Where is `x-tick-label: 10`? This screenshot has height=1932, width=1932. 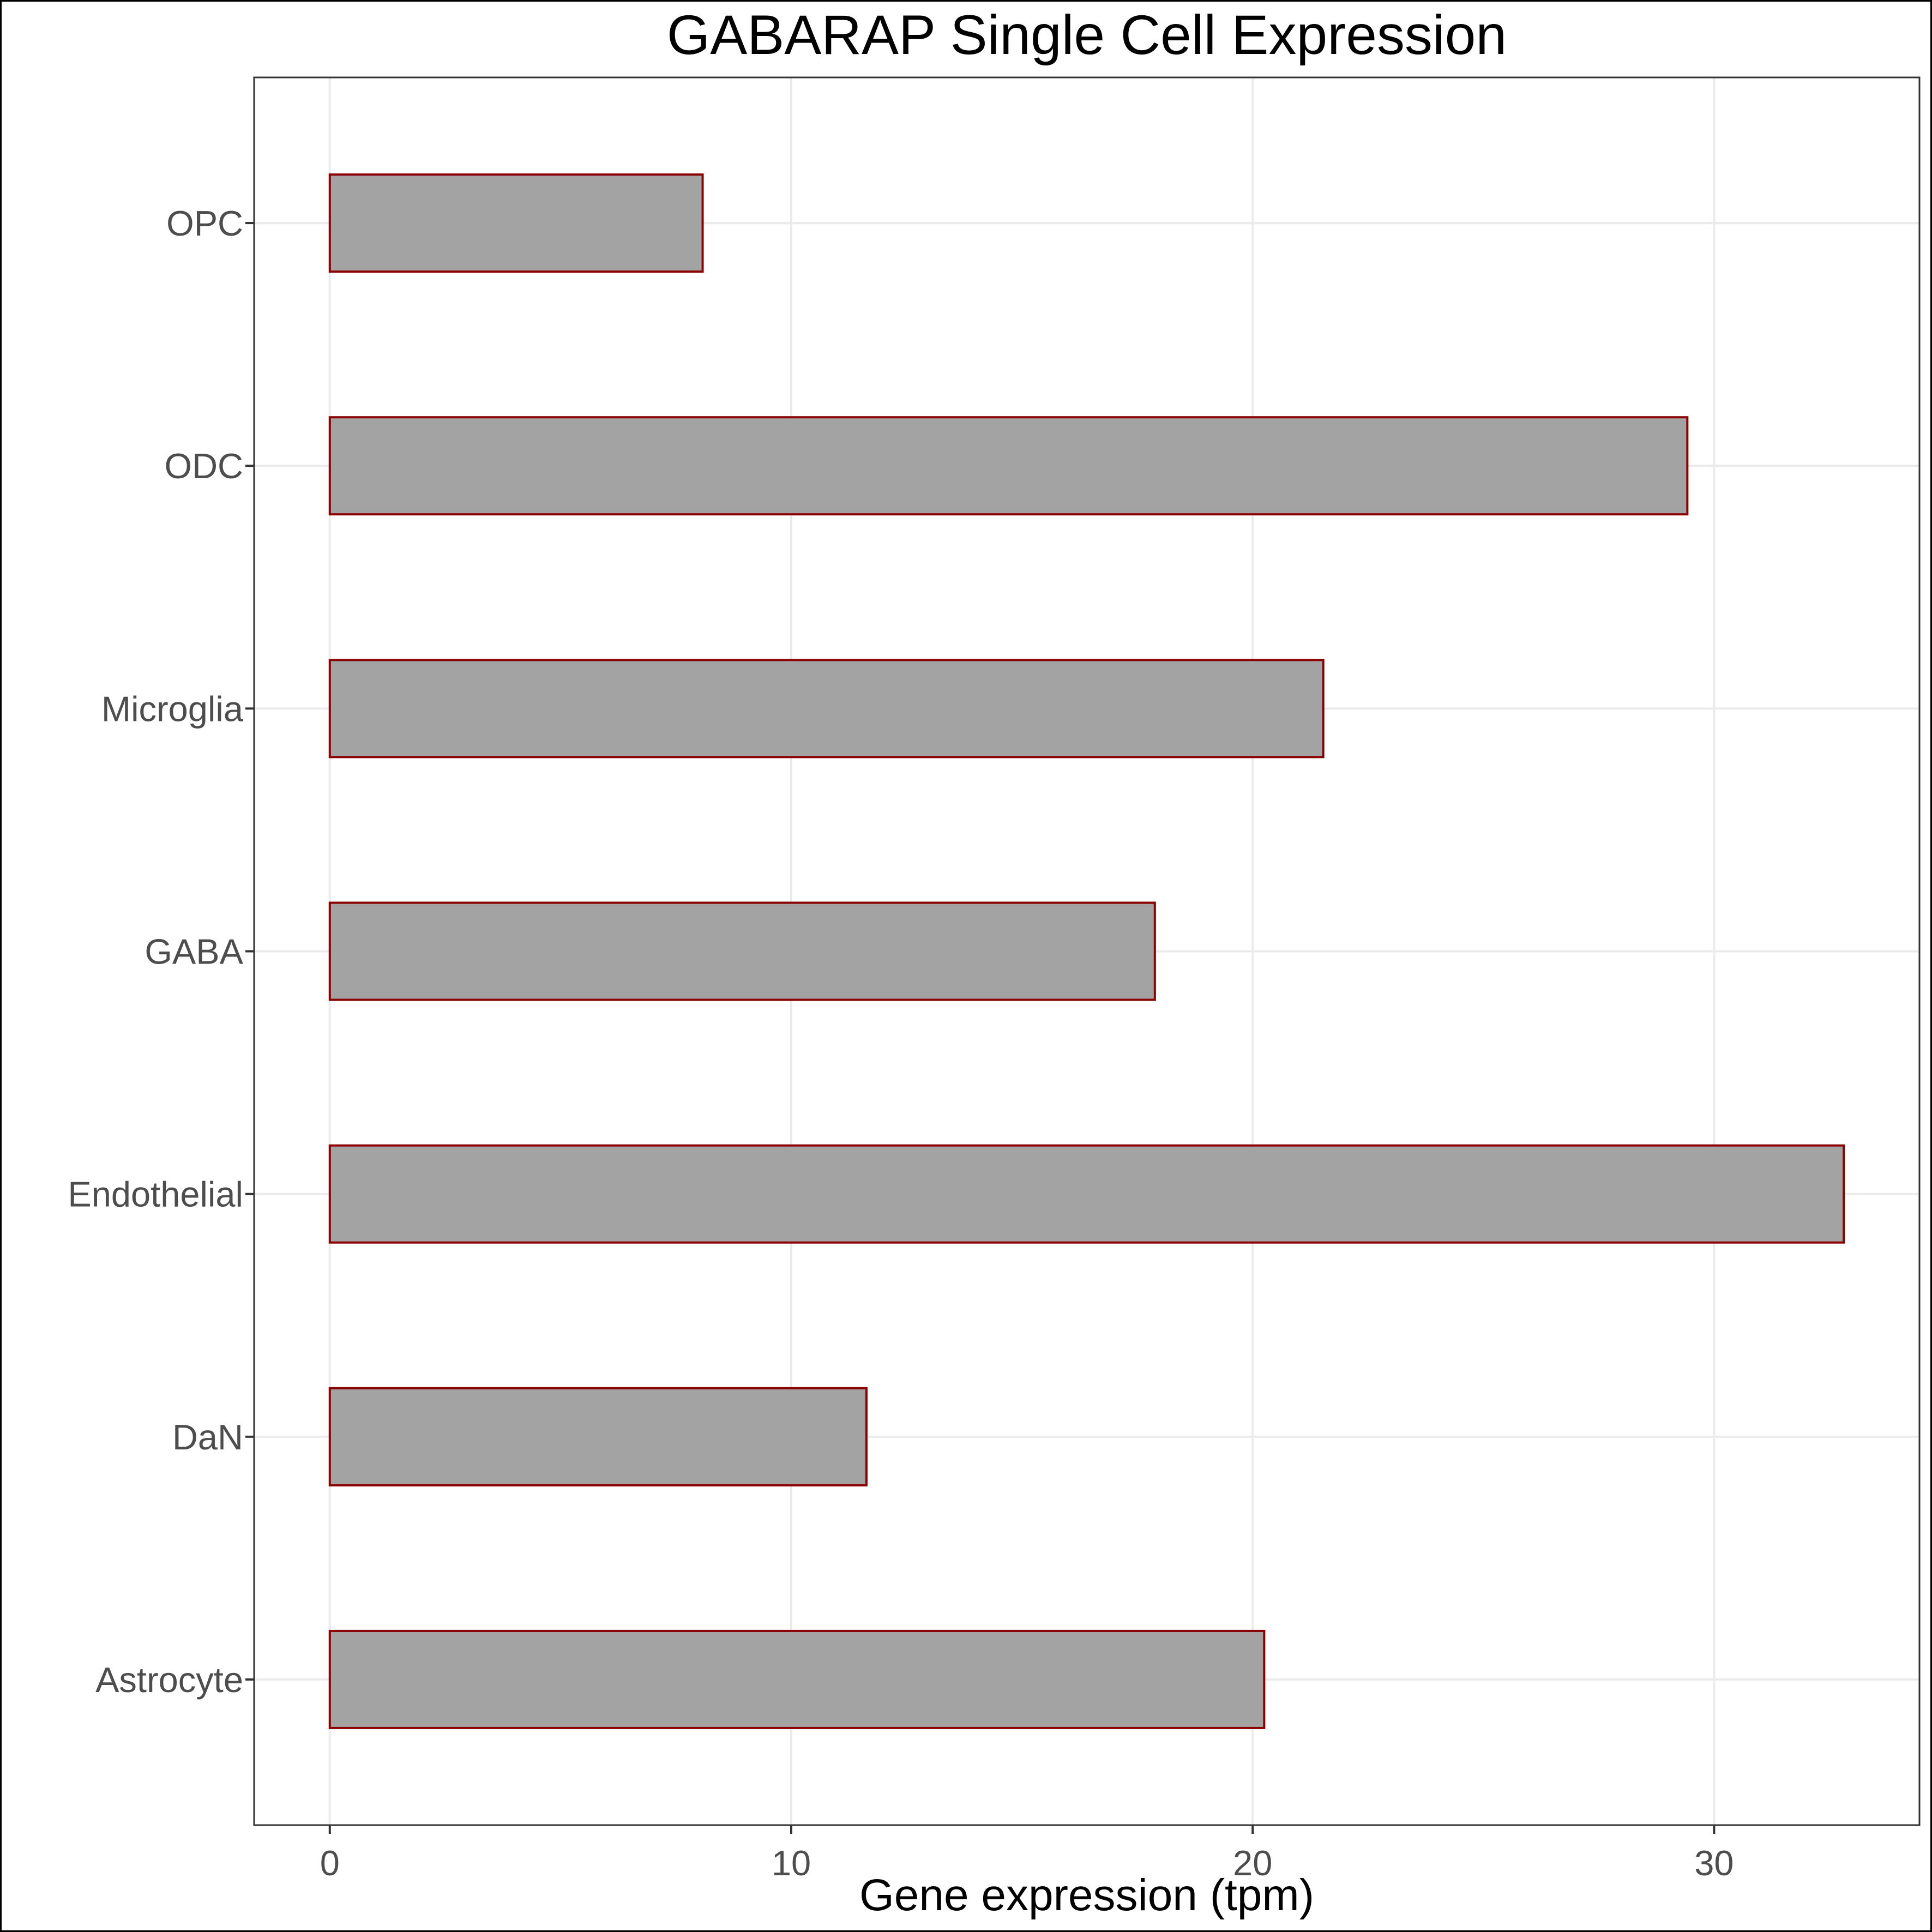
x-tick-label: 10 is located at coordinates (791, 1863).